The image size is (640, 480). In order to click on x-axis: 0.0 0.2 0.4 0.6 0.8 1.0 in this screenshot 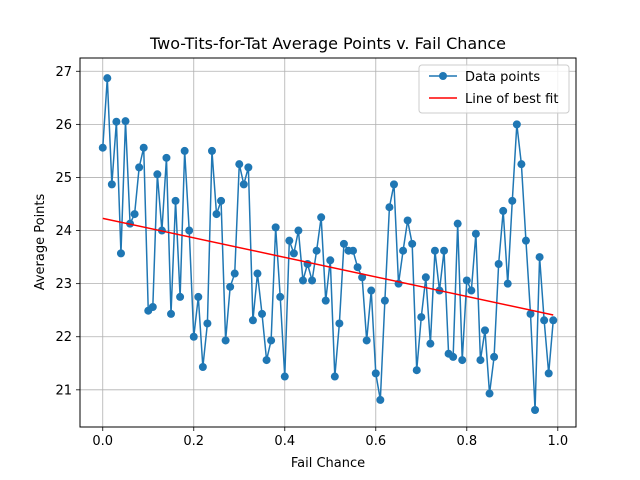, I will do `click(330, 438)`.